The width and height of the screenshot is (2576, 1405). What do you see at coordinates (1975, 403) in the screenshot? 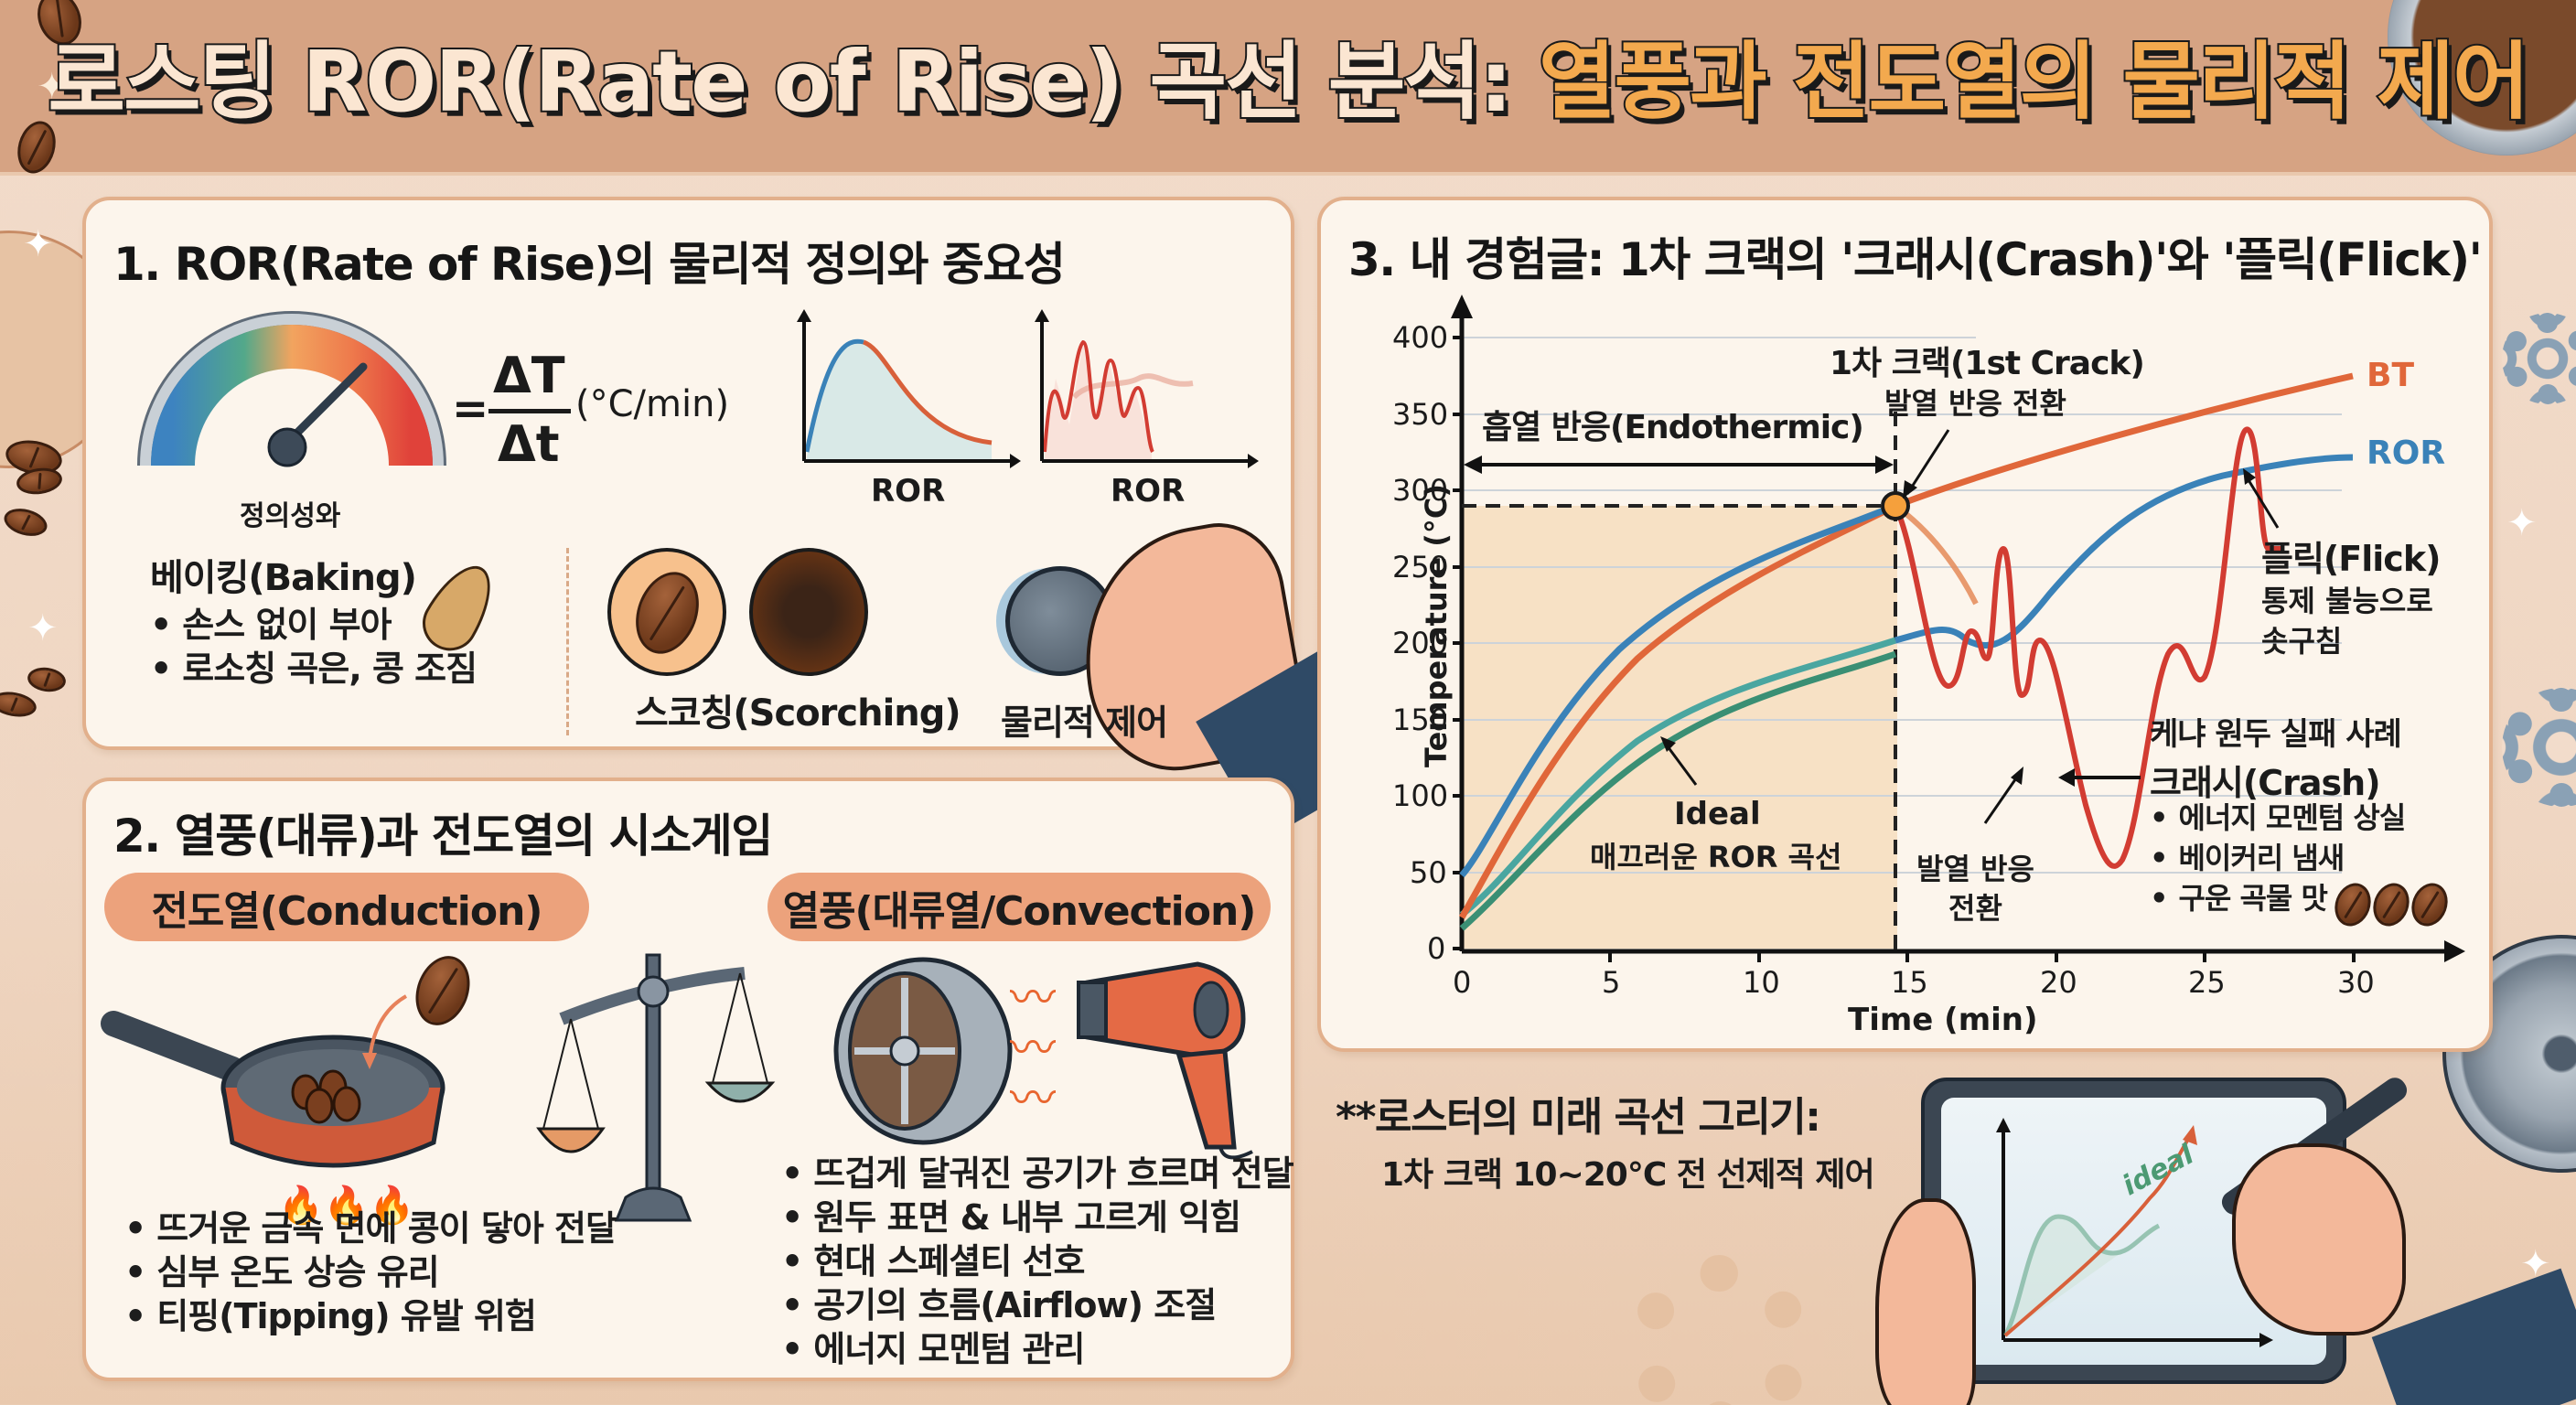
I see `first-crack-sublabel: 발열 반응 전환` at bounding box center [1975, 403].